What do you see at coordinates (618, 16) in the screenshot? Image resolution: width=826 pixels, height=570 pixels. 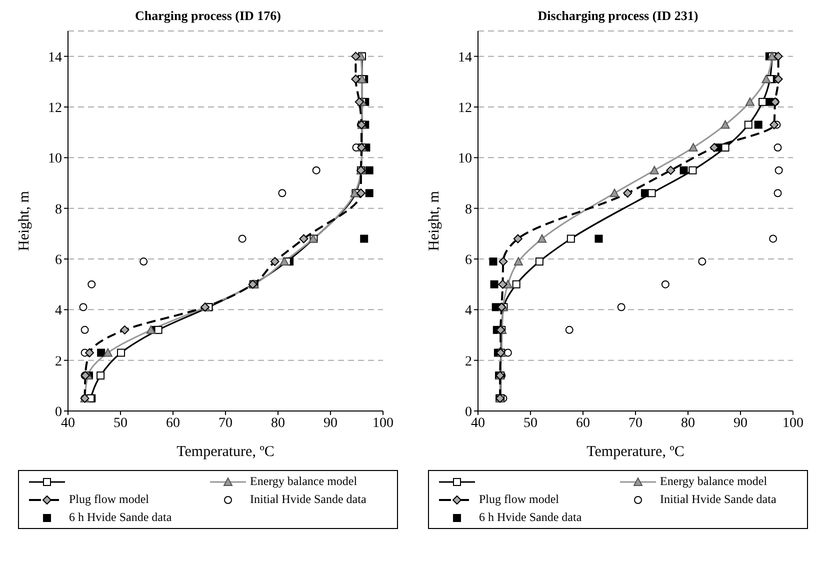 I see `chart-title: Discharging process (ID 231)` at bounding box center [618, 16].